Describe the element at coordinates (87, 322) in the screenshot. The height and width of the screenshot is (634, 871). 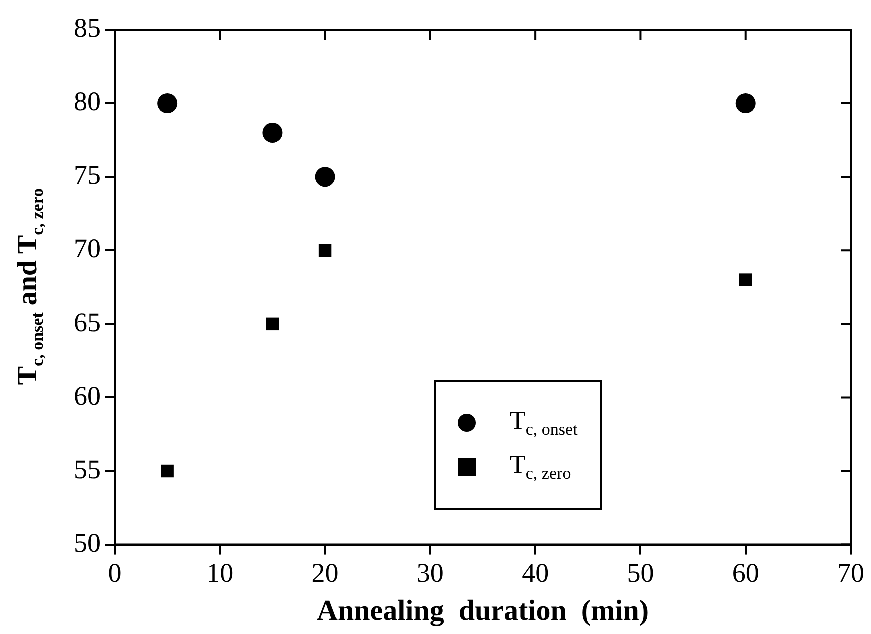
I see `y-tick-label: 65` at that location.